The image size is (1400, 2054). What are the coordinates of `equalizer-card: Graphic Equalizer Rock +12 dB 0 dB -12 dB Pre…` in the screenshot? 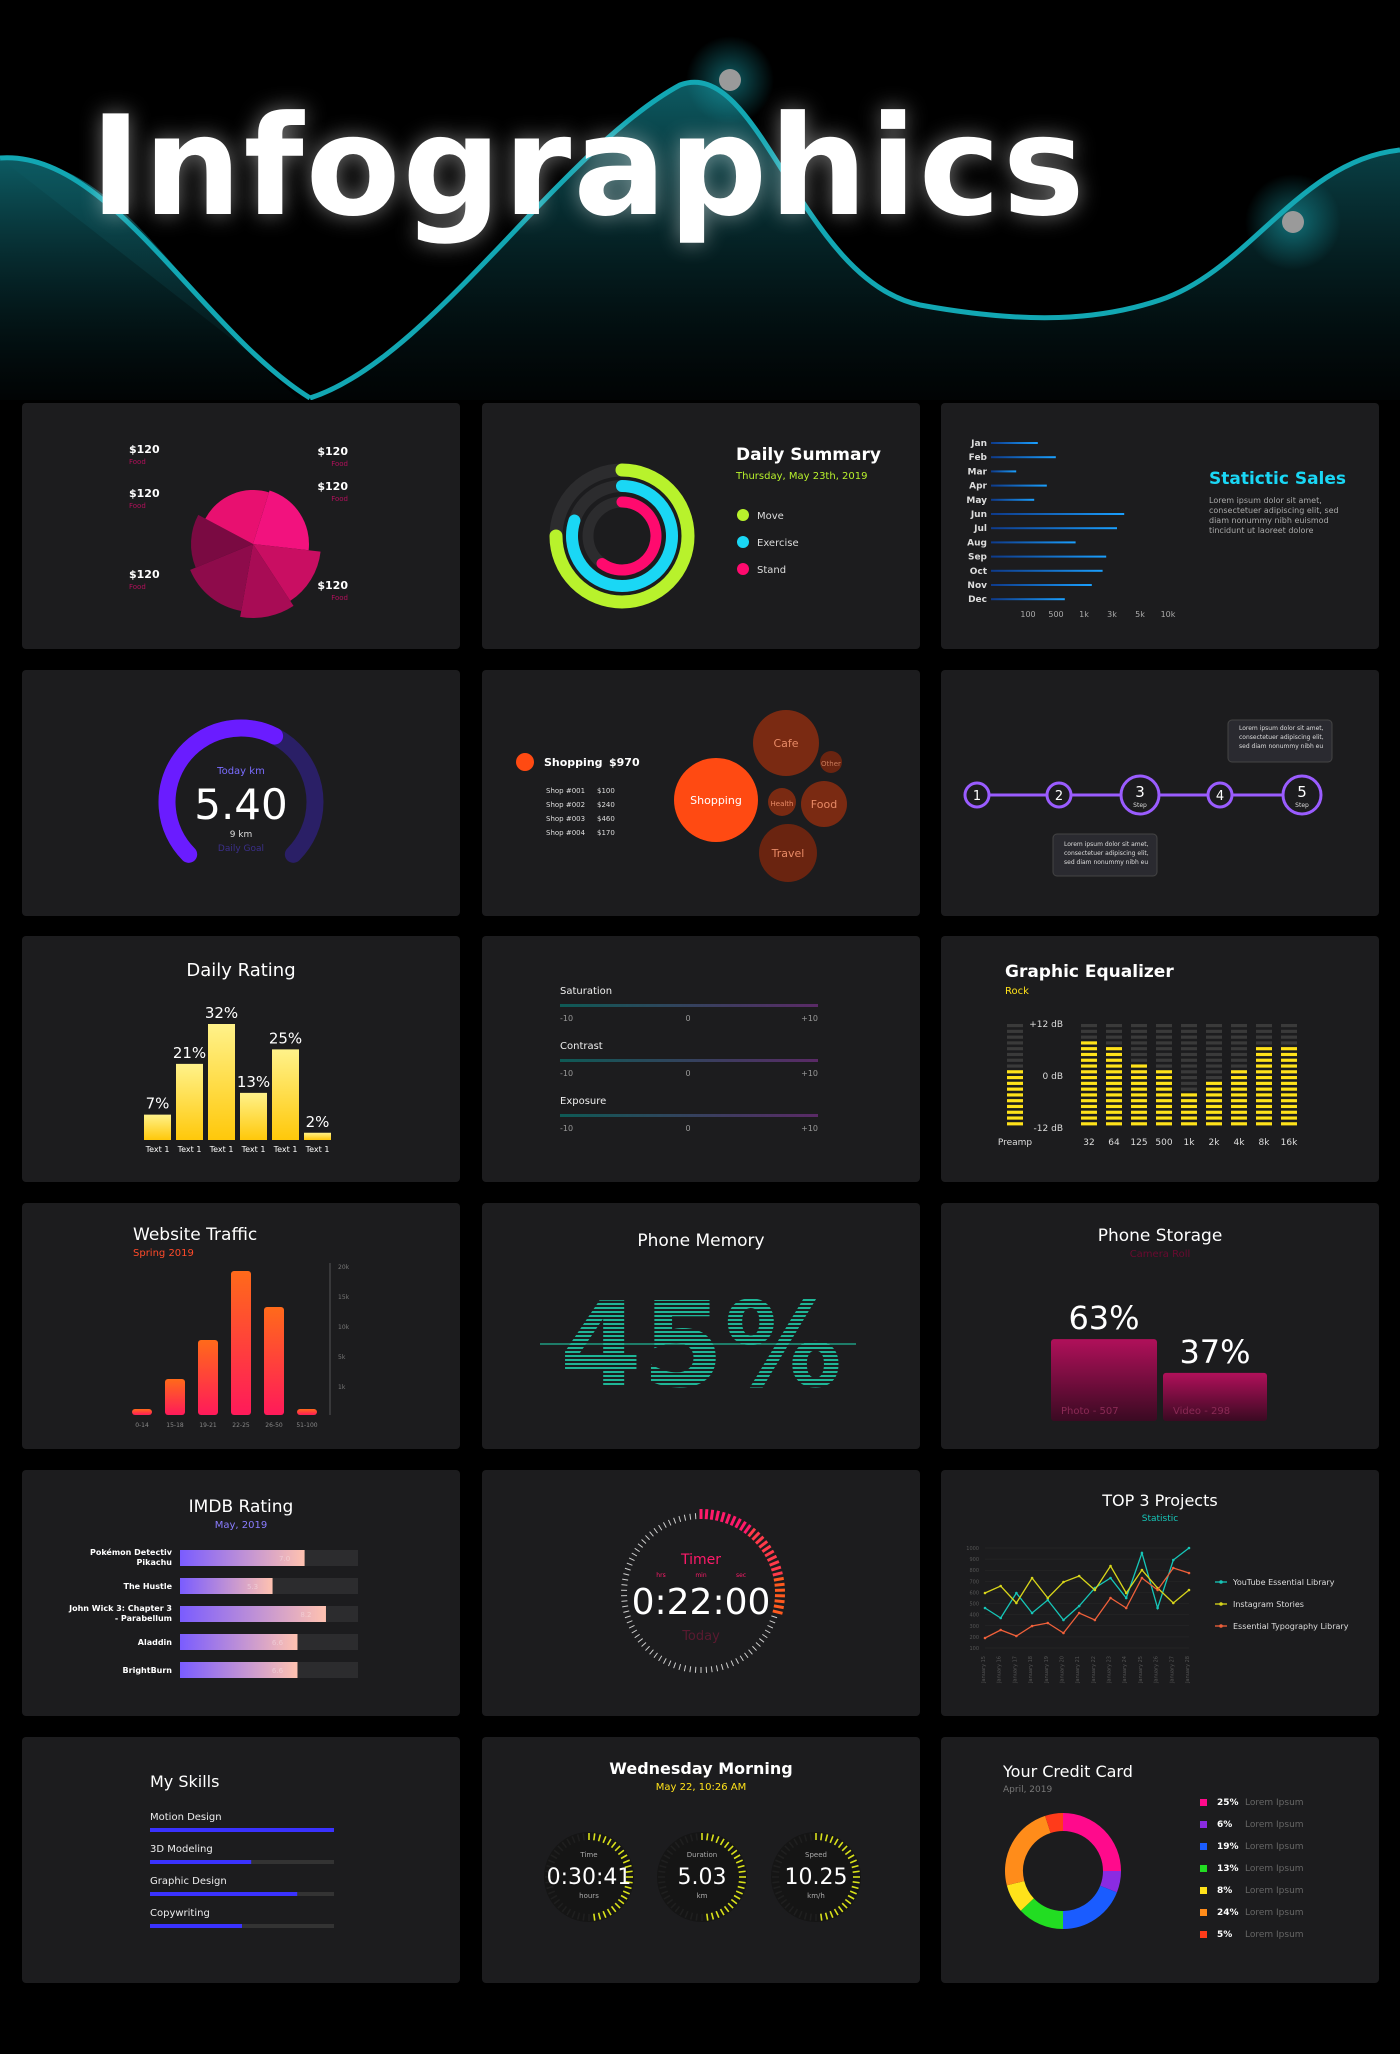 It's located at (1160, 1059).